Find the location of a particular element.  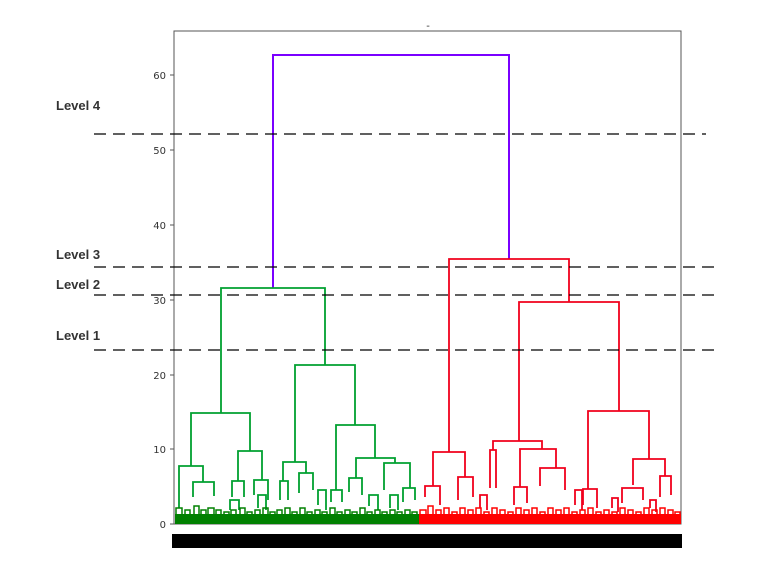

svg-text: 10 is located at coordinates (159, 450).